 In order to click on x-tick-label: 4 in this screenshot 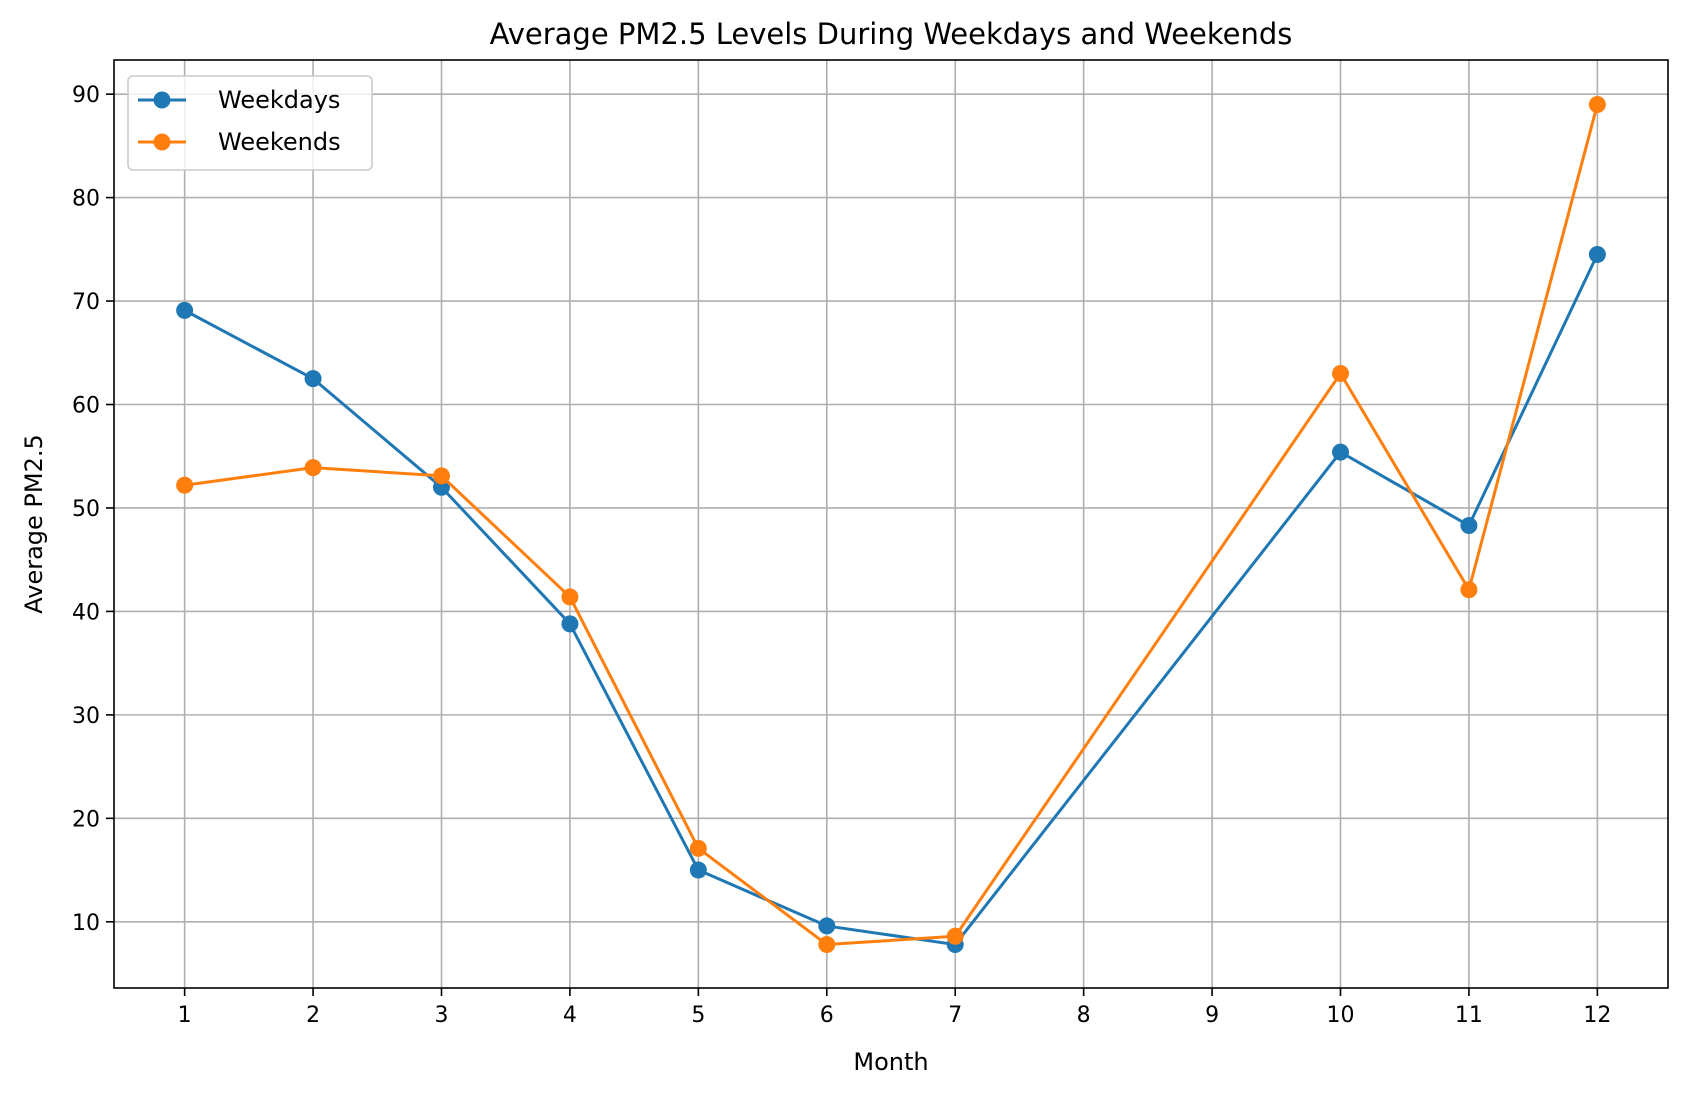, I will do `click(570, 1015)`.